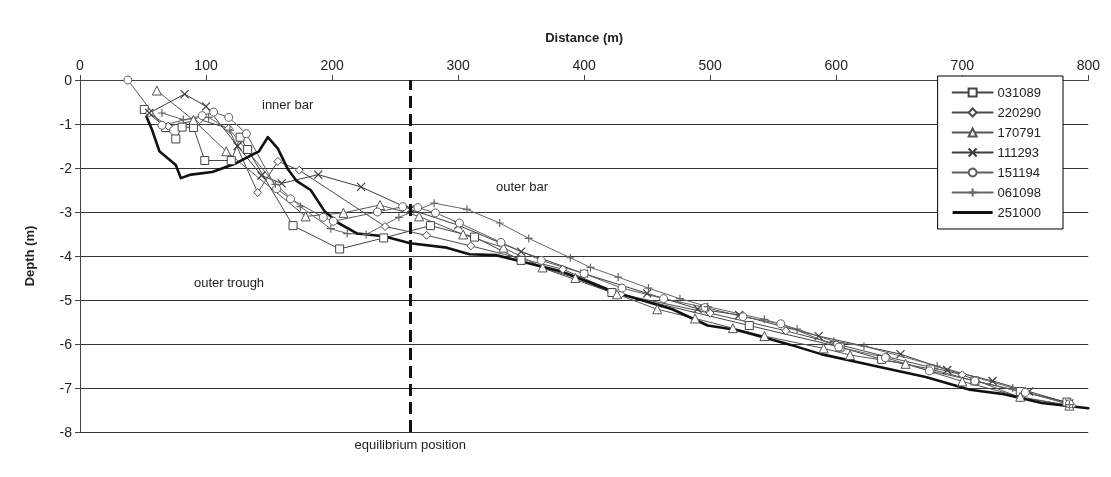  What do you see at coordinates (66, 256) in the screenshot?
I see `y-tick-label: -4` at bounding box center [66, 256].